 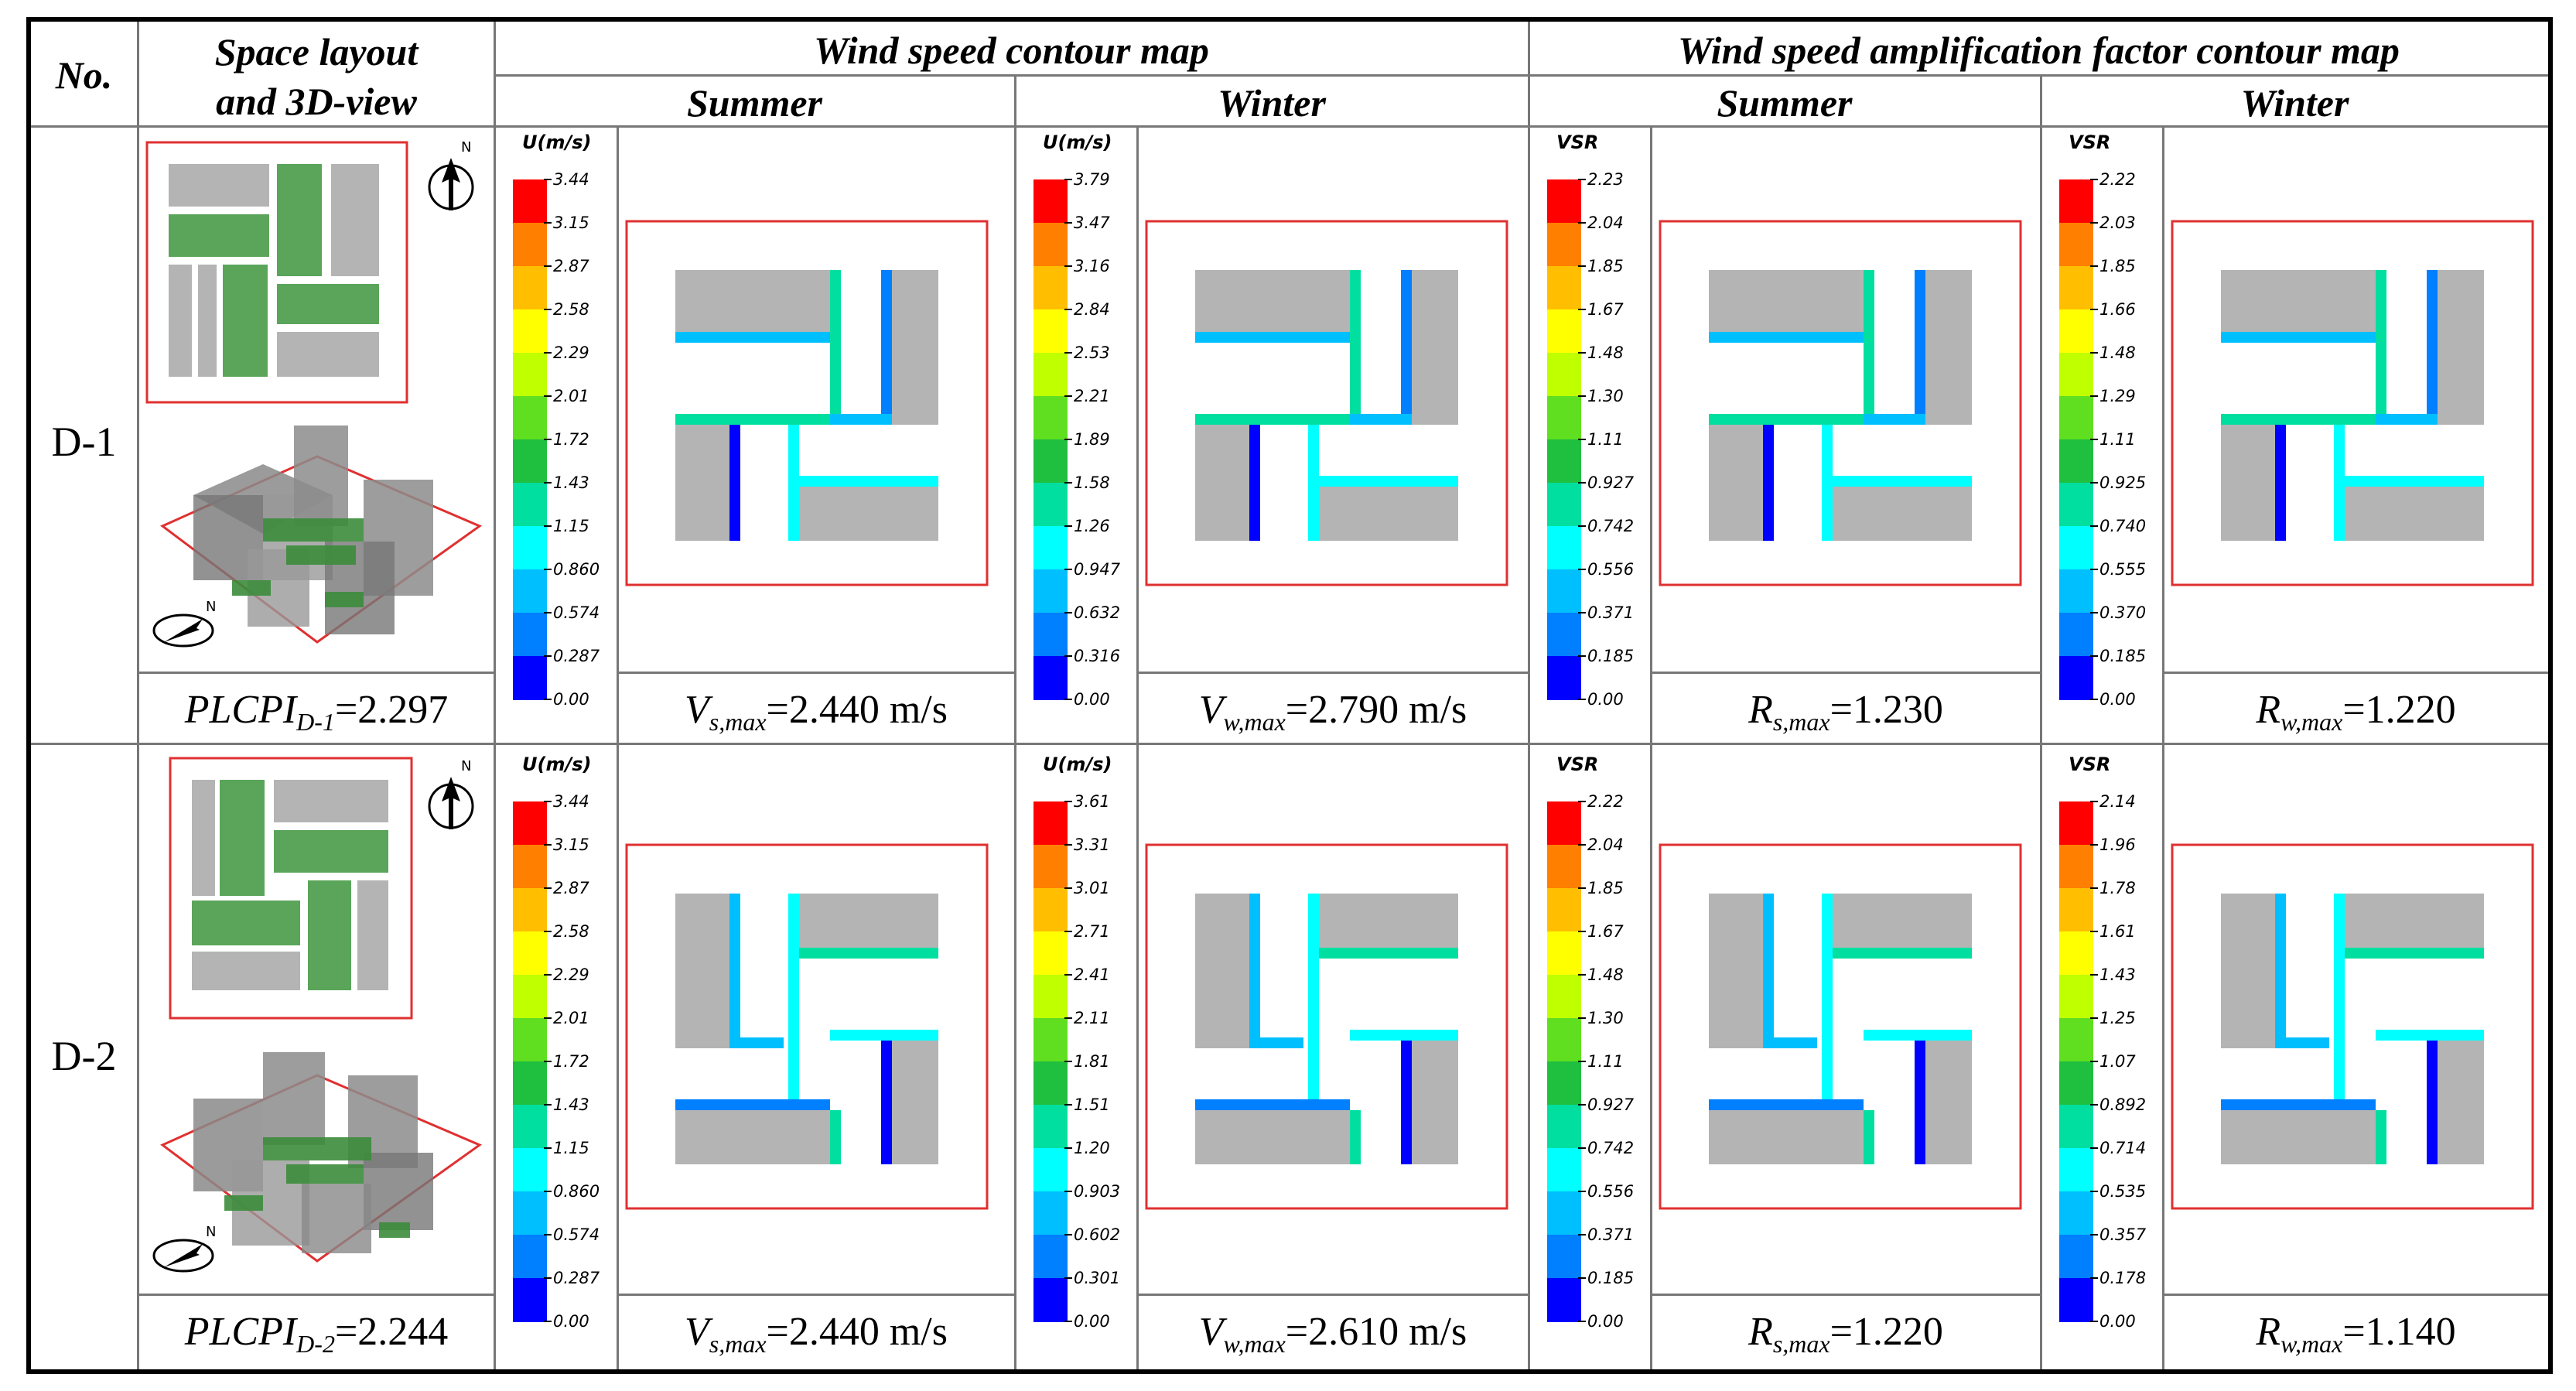 What do you see at coordinates (571, 266) in the screenshot?
I see `legend-label: 2.87` at bounding box center [571, 266].